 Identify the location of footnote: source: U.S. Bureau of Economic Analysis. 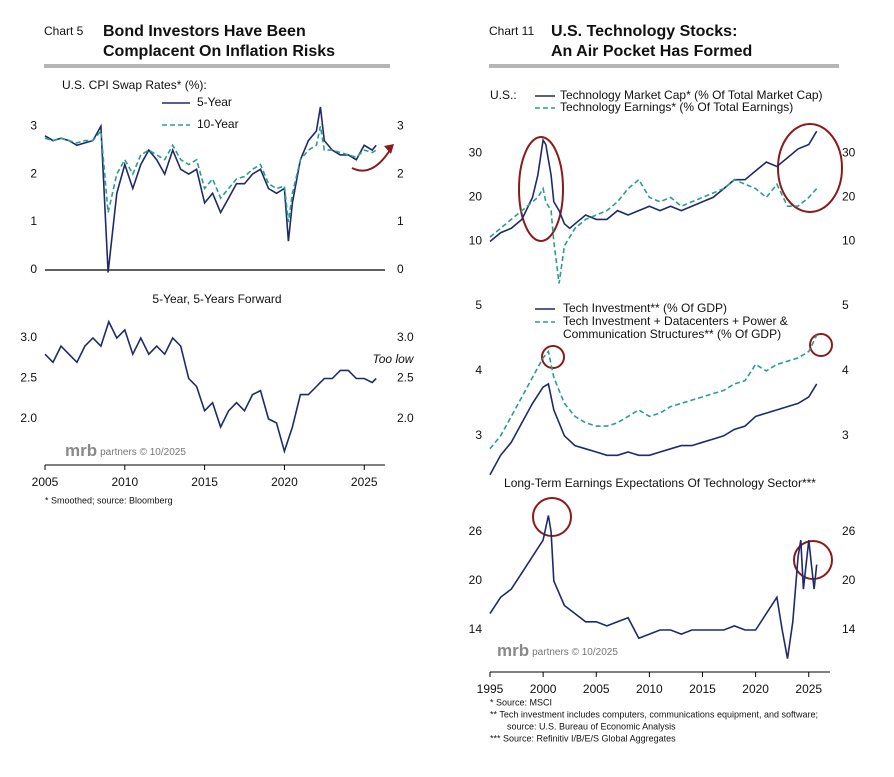
(591, 726).